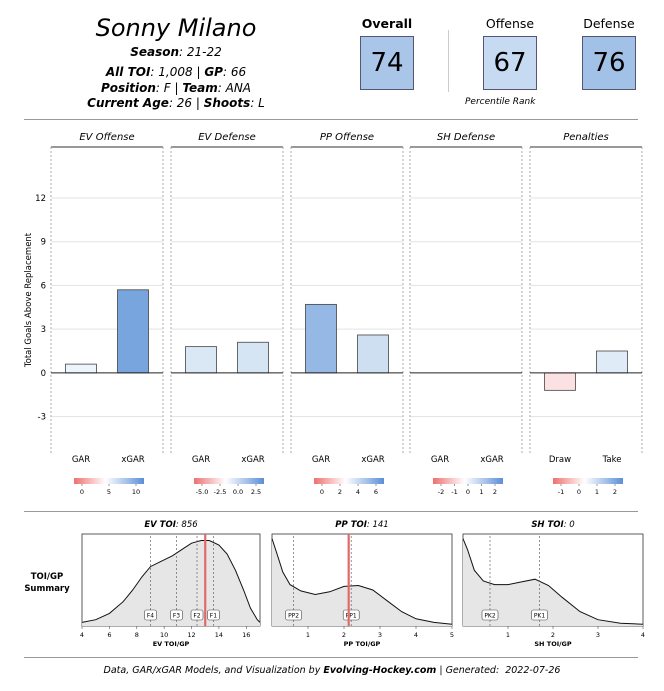  I want to click on toi-summary-label-line1: TOI/GP, so click(47, 577).